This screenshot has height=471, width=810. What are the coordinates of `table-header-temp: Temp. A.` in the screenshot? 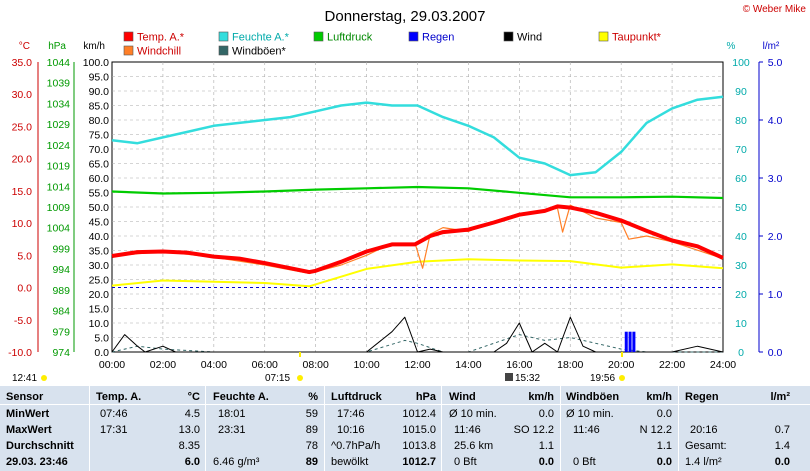 It's located at (119, 397).